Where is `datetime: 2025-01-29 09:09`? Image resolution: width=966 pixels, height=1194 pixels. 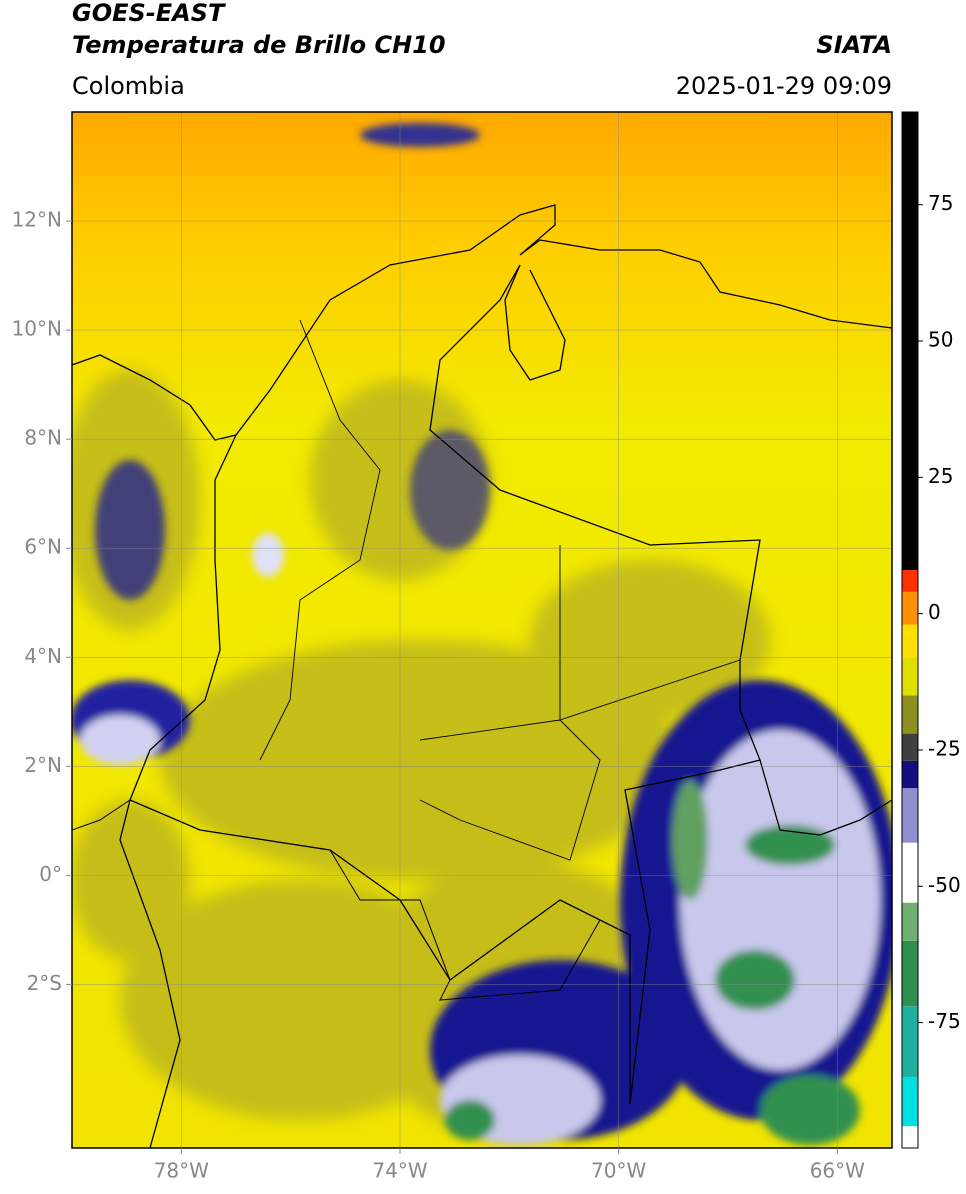 datetime: 2025-01-29 09:09 is located at coordinates (784, 86).